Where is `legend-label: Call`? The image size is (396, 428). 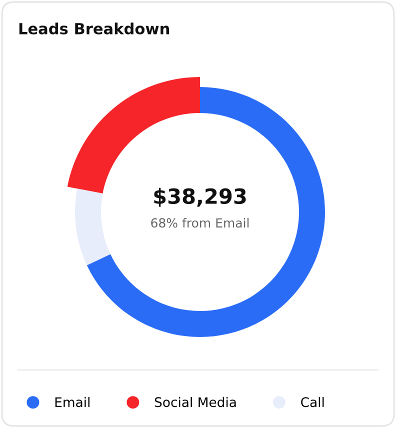 legend-label: Call is located at coordinates (312, 402).